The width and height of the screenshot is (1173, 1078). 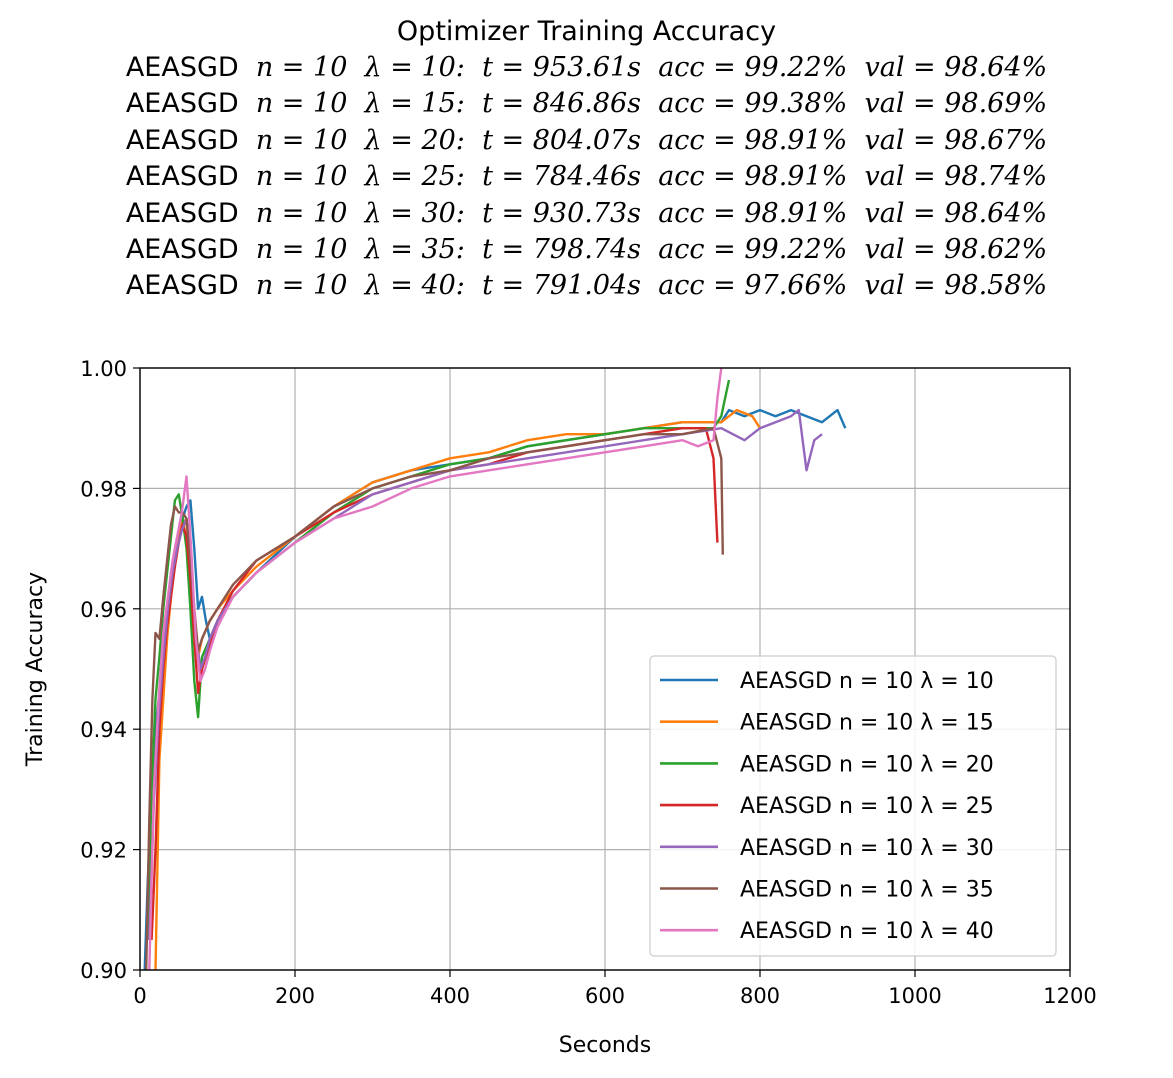 I want to click on legend-entry-label: AEASGD n = 10 λ = 30, so click(x=867, y=848).